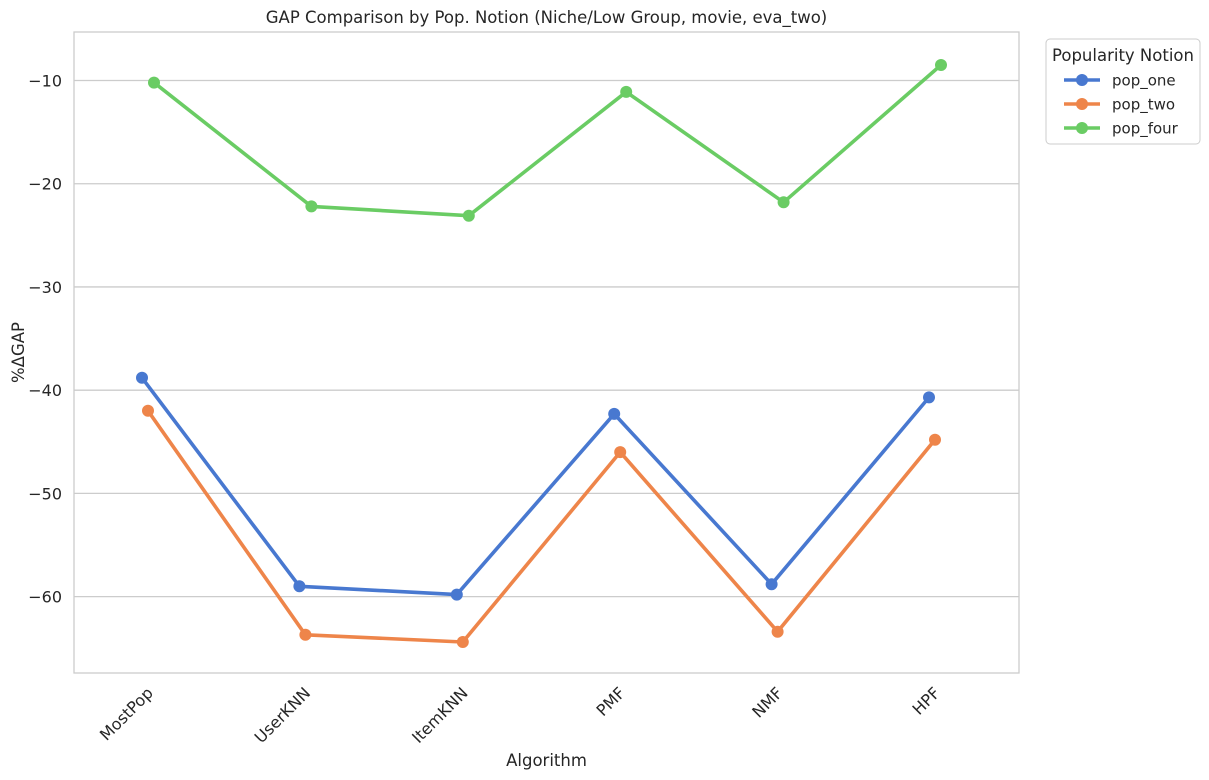  I want to click on legend-entry-pop_two: pop_two, so click(1119, 105).